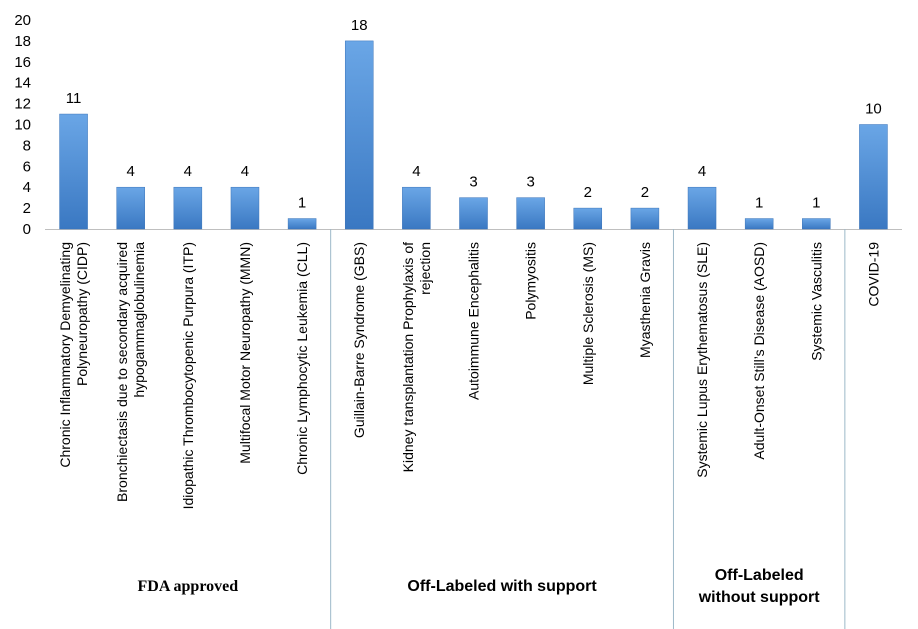 The width and height of the screenshot is (918, 629). I want to click on category-label-line: Systemic Vasculitis, so click(816, 301).